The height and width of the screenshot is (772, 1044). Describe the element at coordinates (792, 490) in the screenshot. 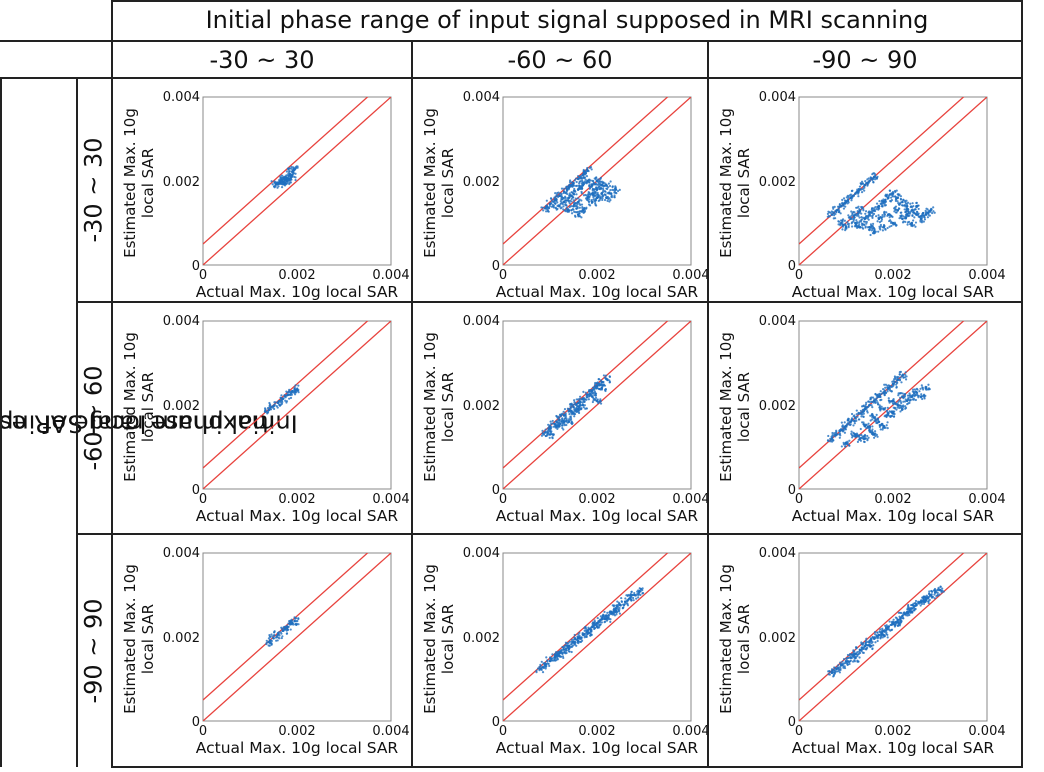

I see `y-tick-label: 0` at that location.